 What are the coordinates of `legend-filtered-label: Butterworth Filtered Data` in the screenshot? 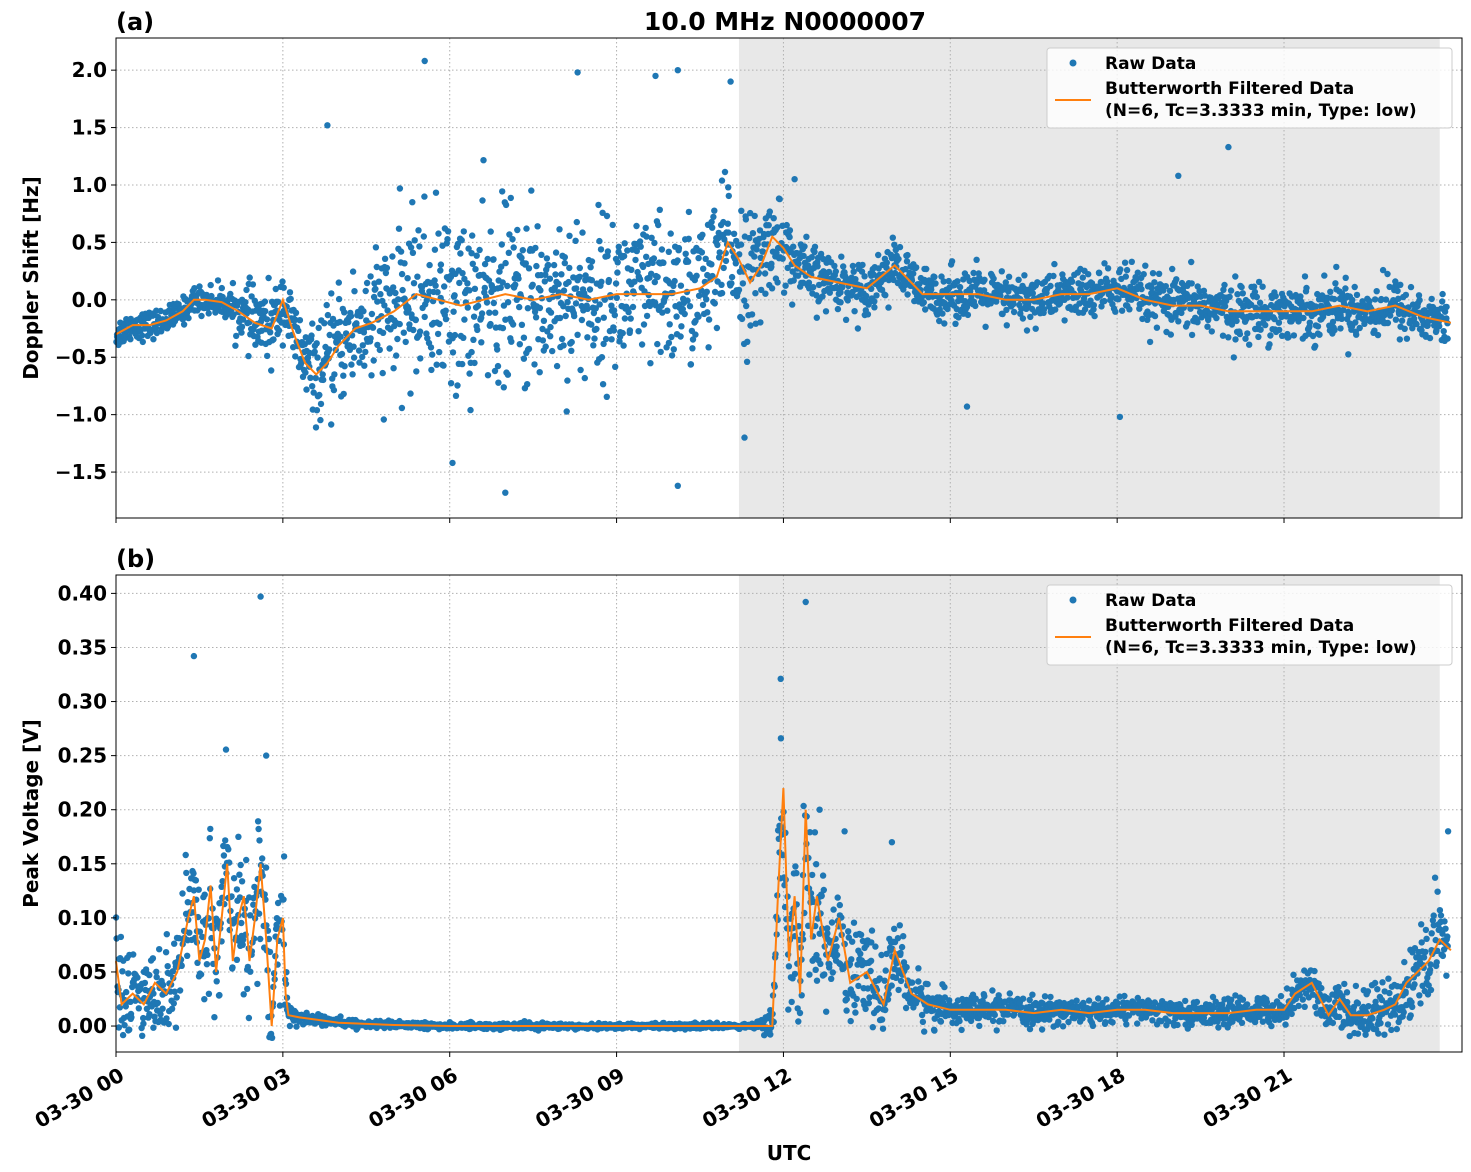 It's located at (1229, 89).